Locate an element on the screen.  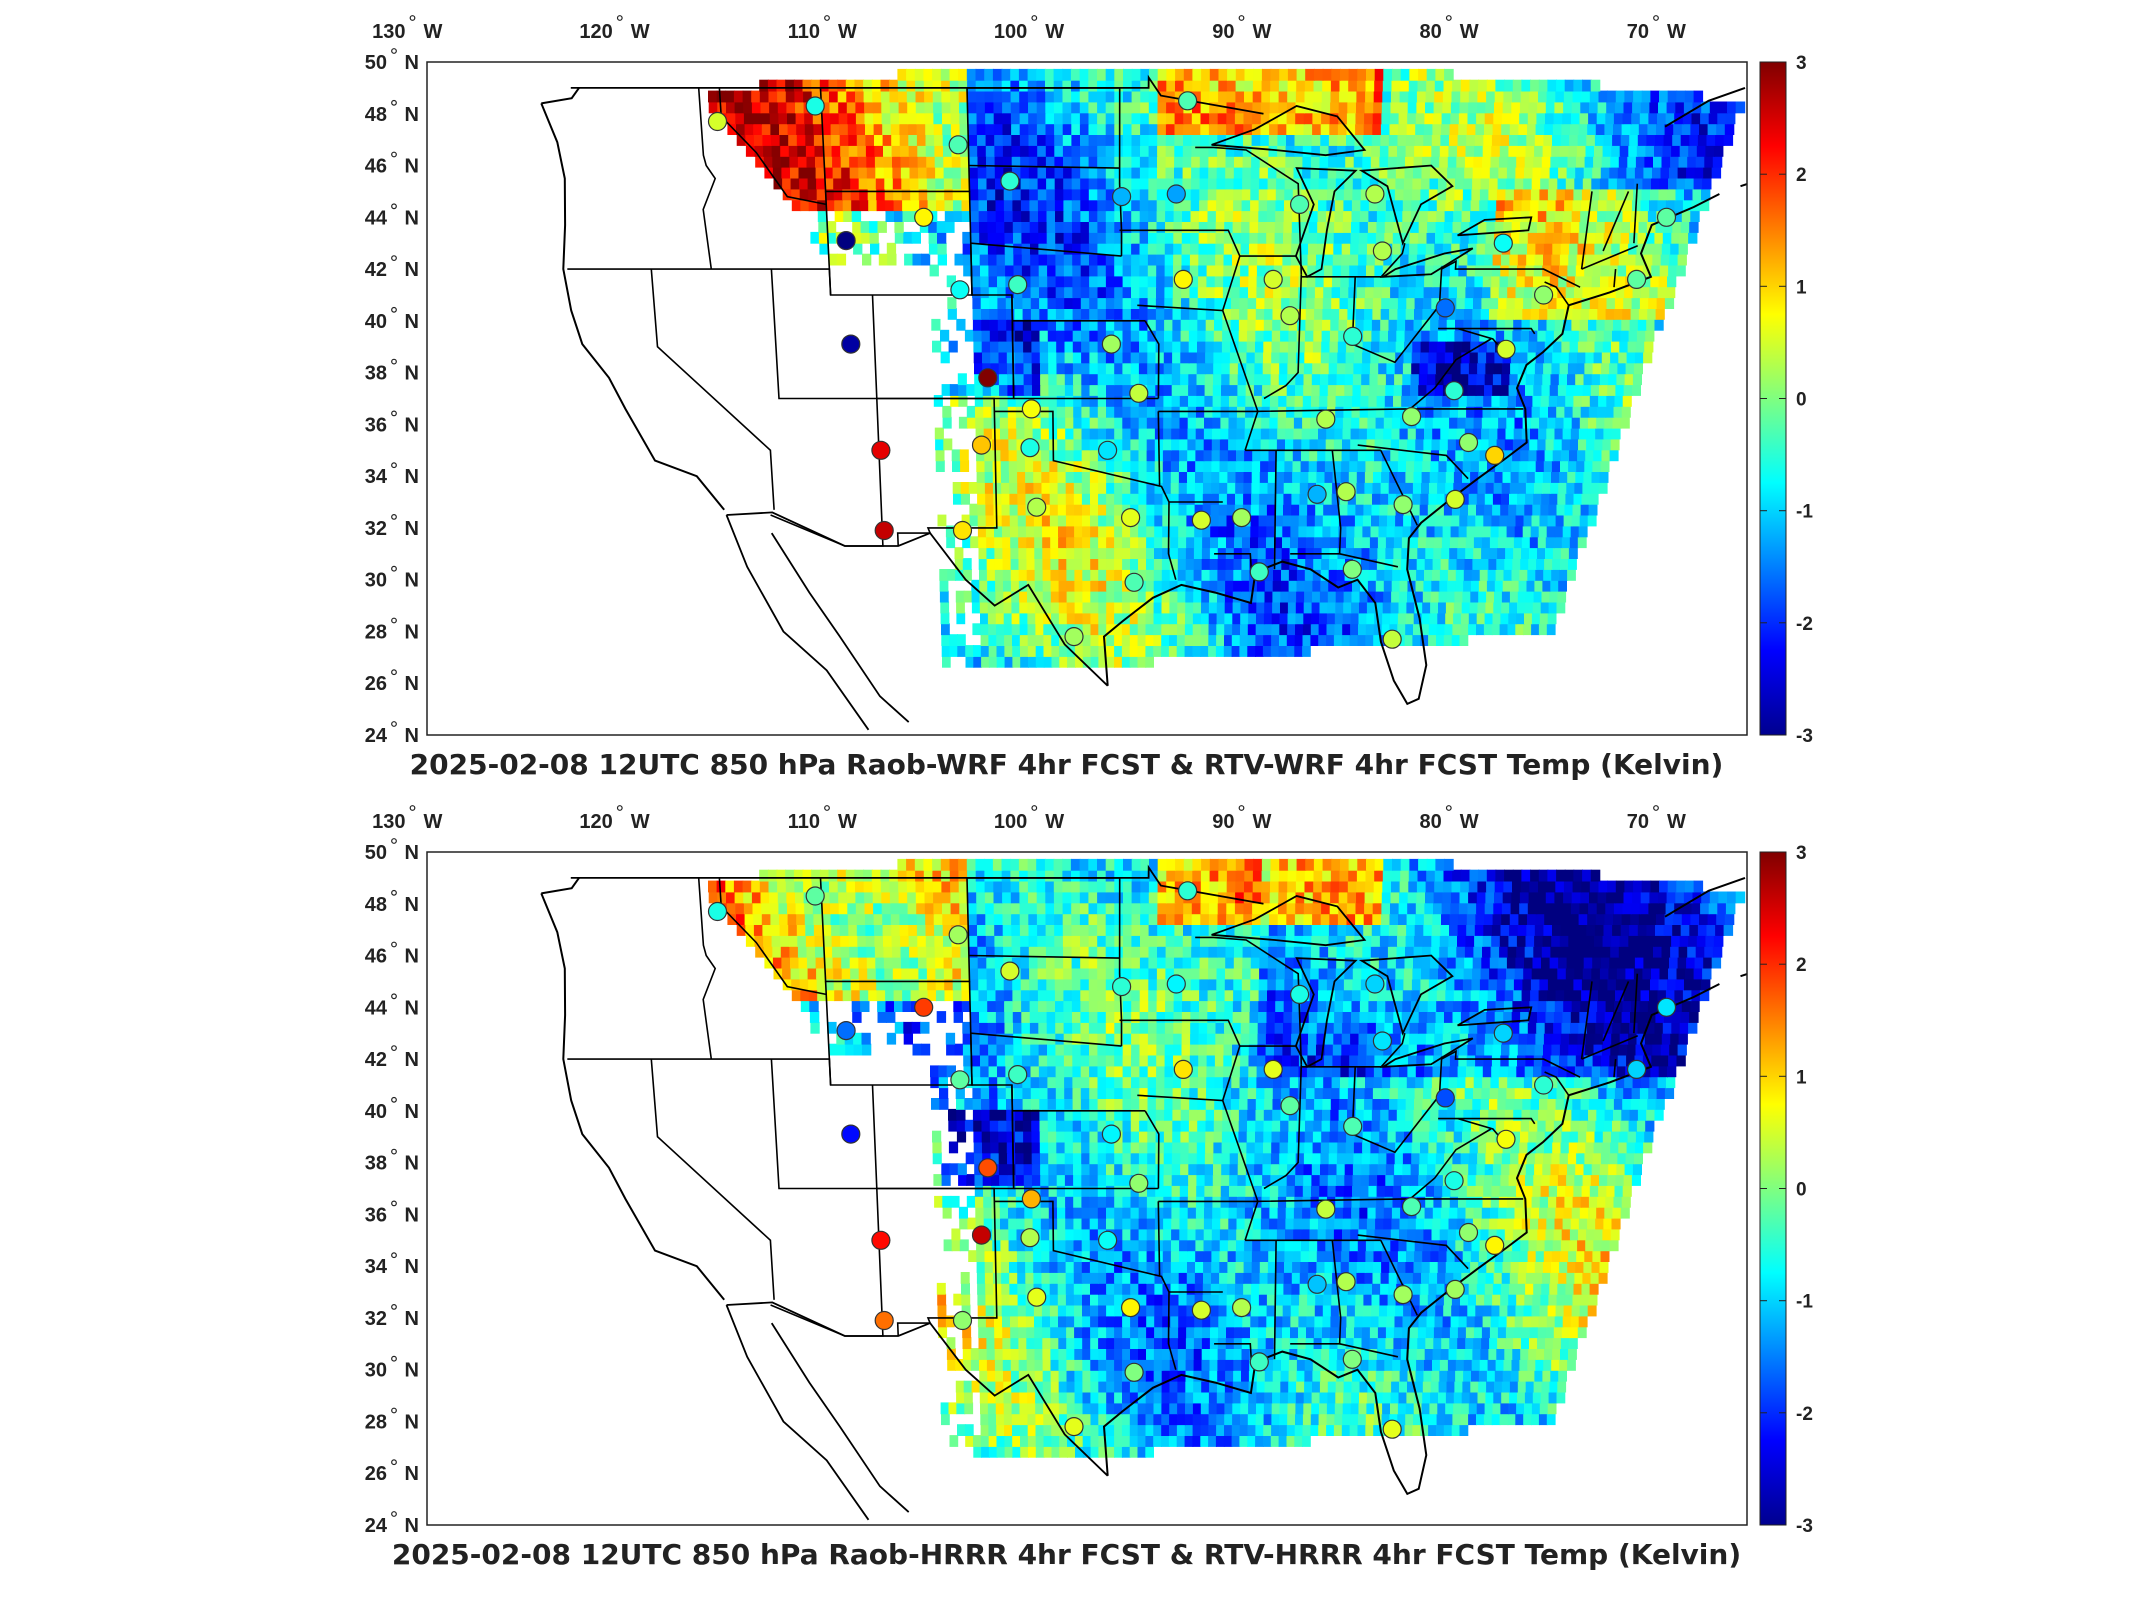
lat-tick: 26 N is located at coordinates (392, 1472).